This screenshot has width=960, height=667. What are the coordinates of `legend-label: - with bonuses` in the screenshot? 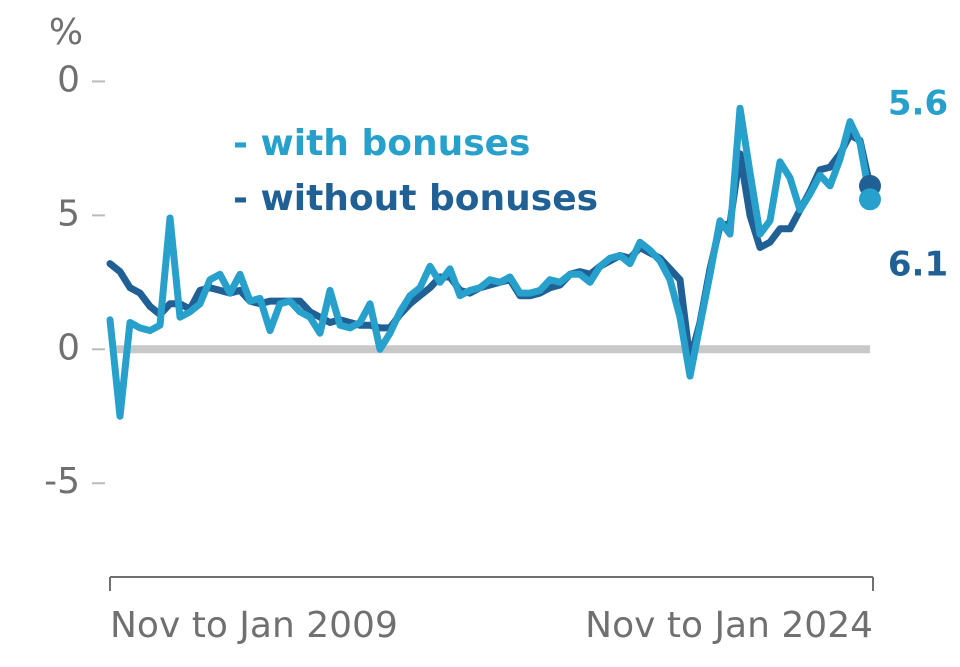 It's located at (381, 143).